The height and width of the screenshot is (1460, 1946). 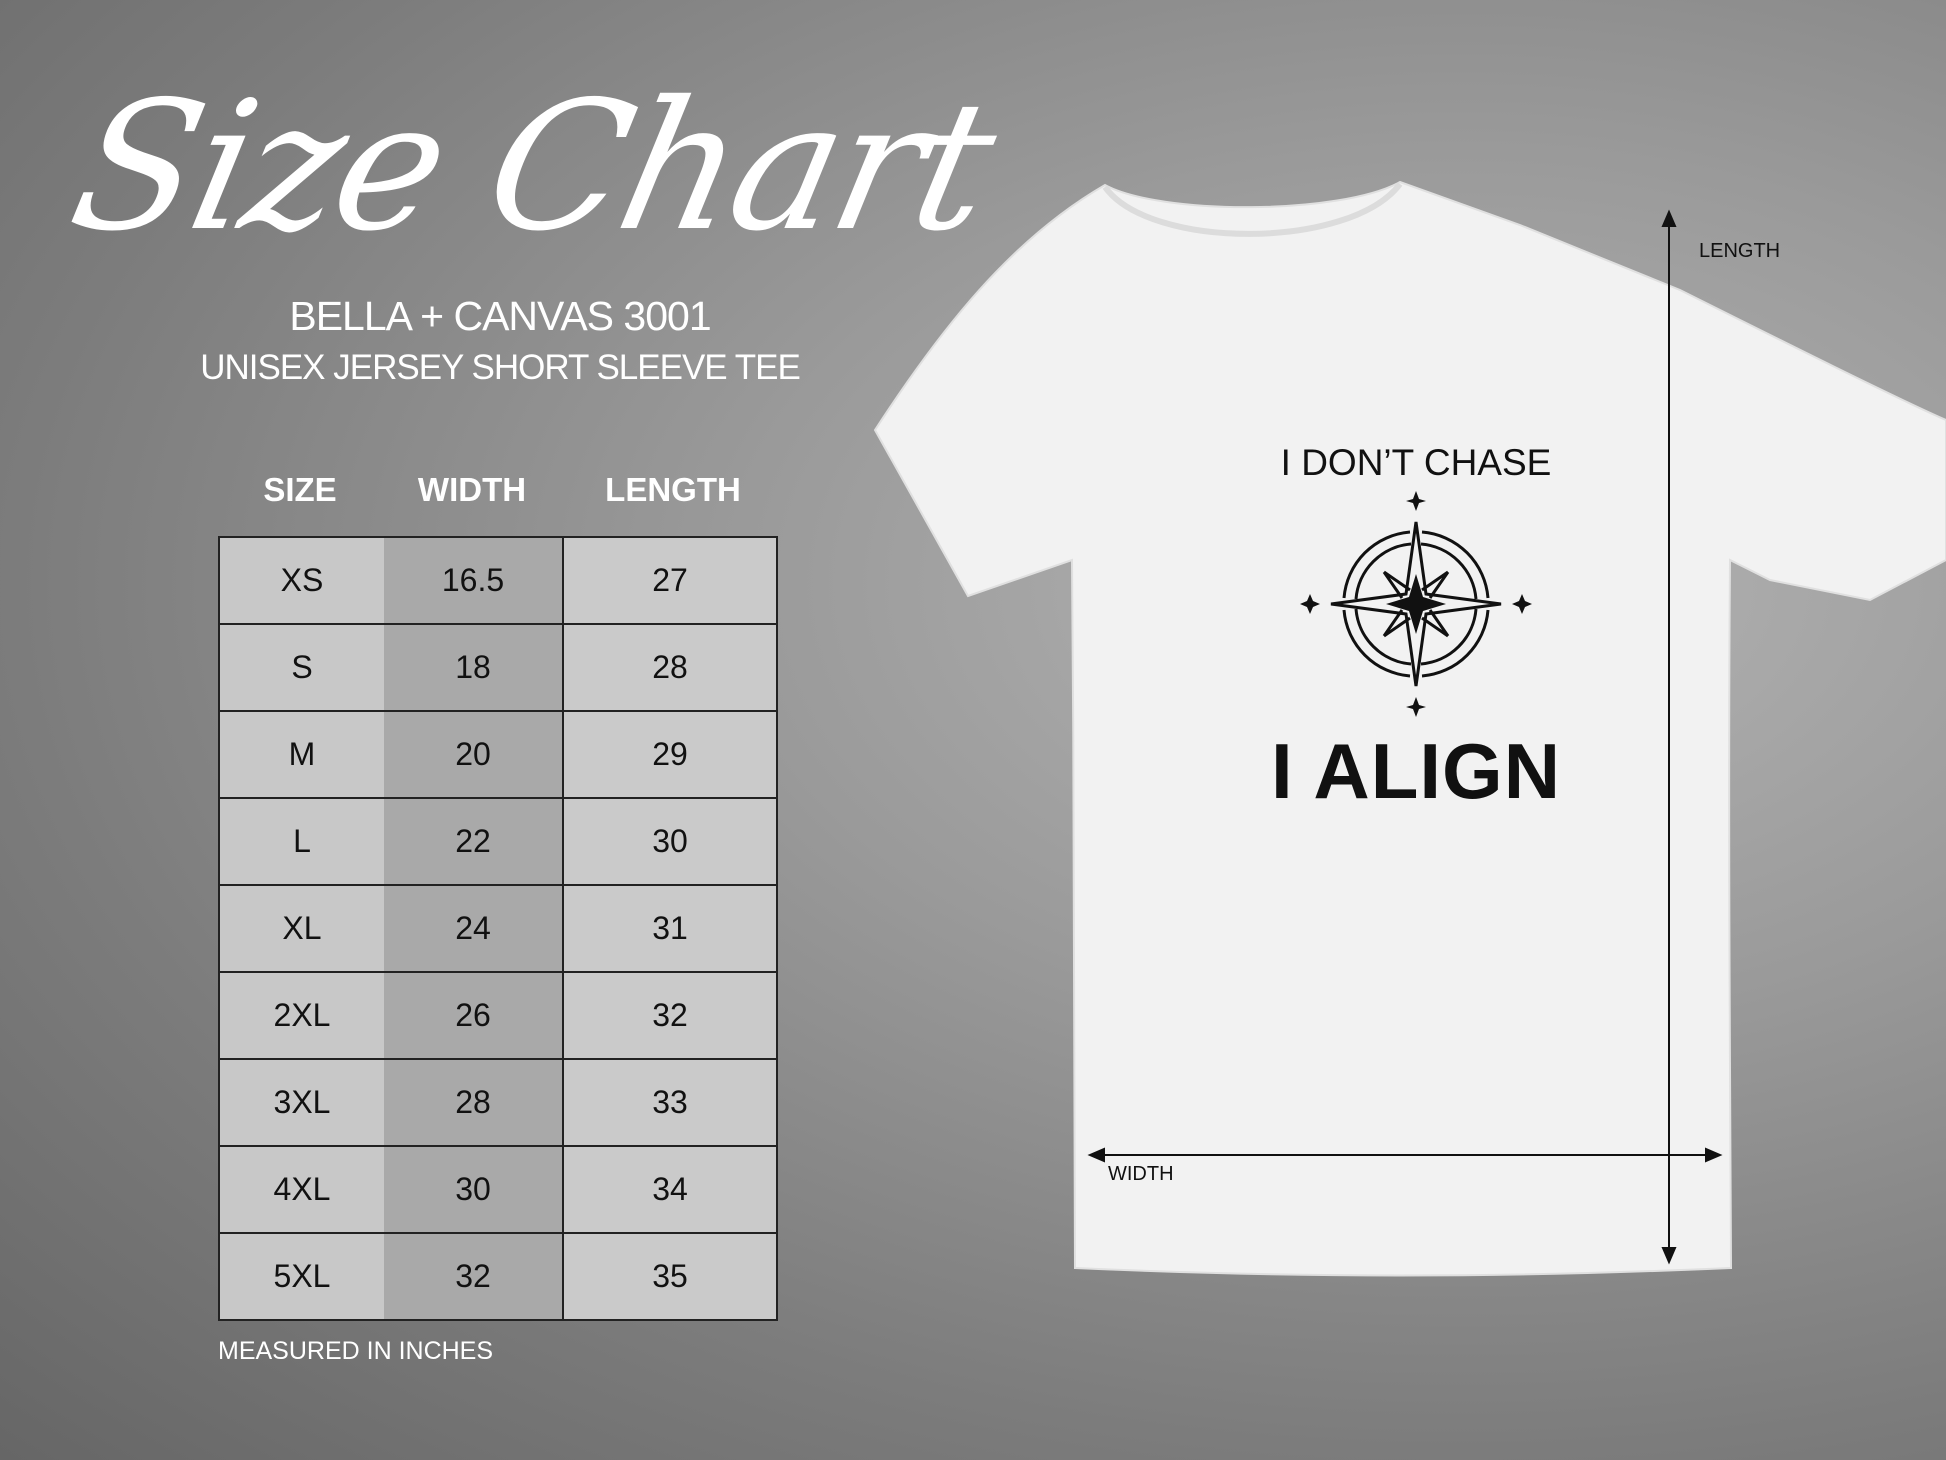 I want to click on table-row: 5XL 32 35, so click(x=498, y=1276).